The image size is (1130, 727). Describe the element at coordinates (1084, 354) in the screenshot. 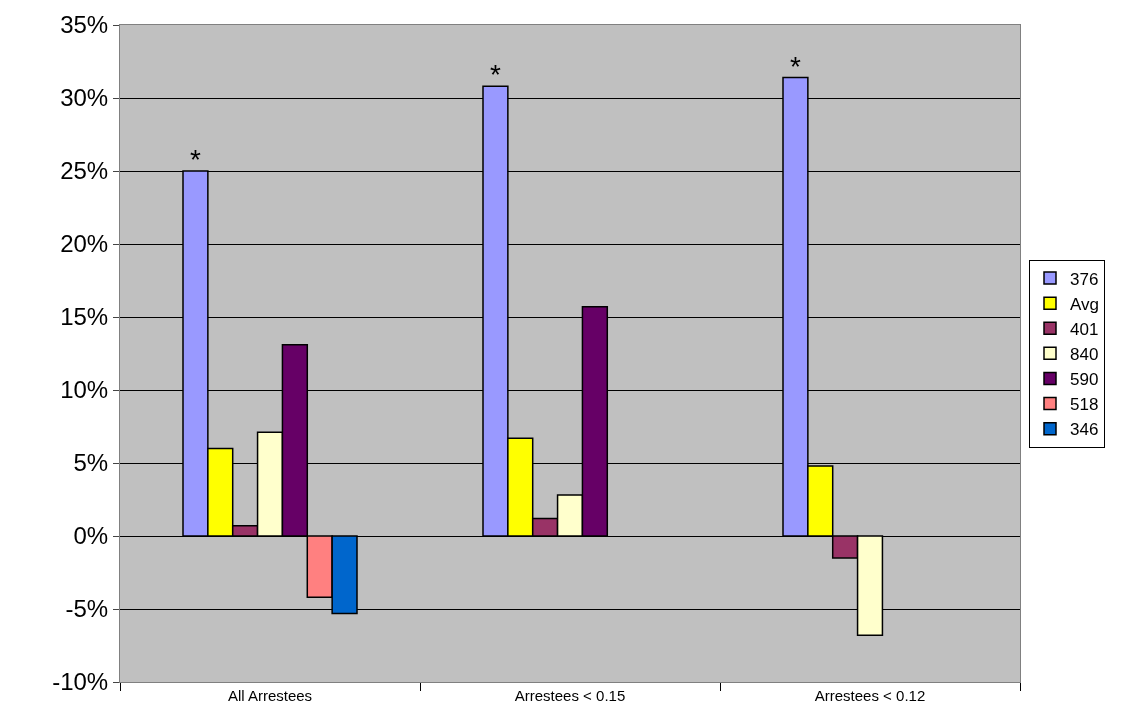

I see `legend-label: 840` at that location.